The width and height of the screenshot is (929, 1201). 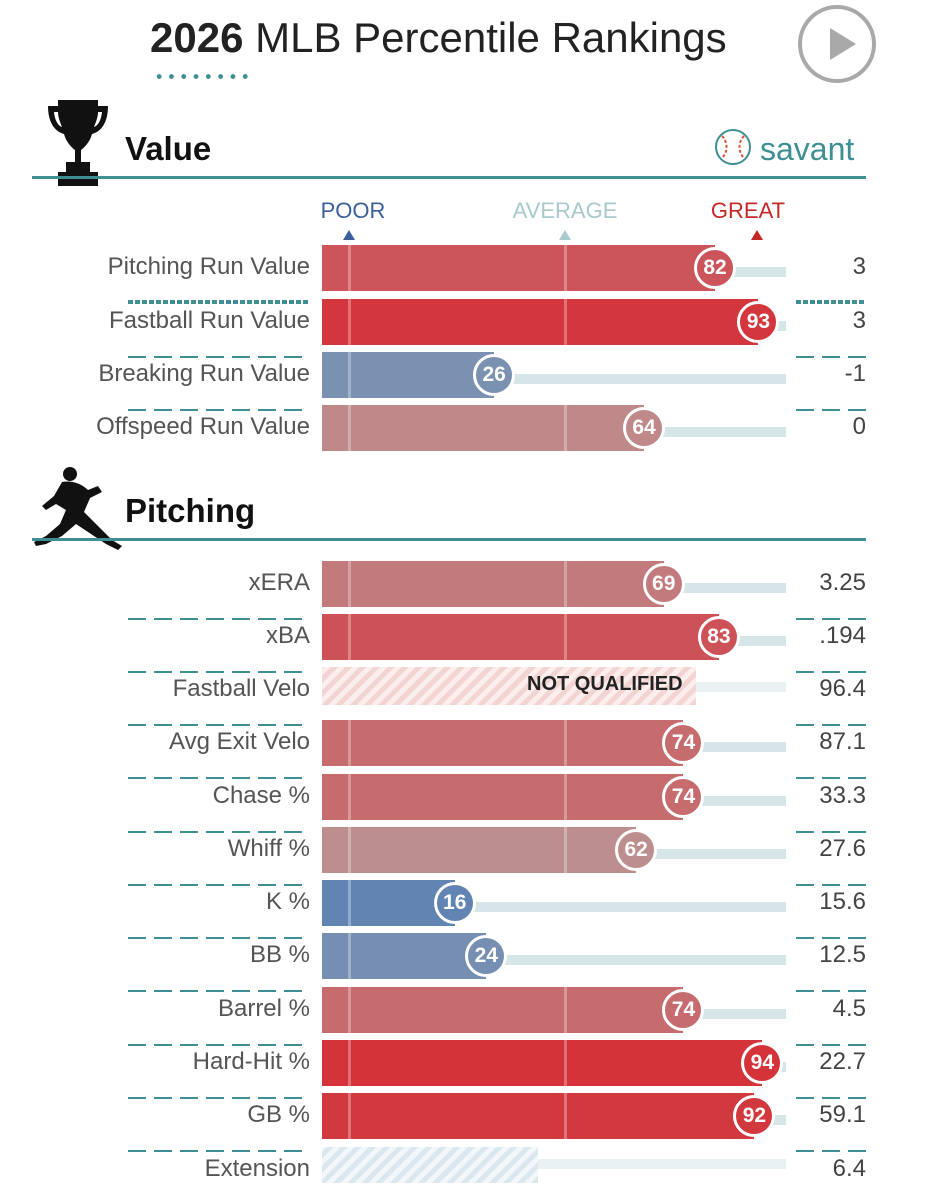 I want to click on average-marker-icon, so click(x=565, y=235).